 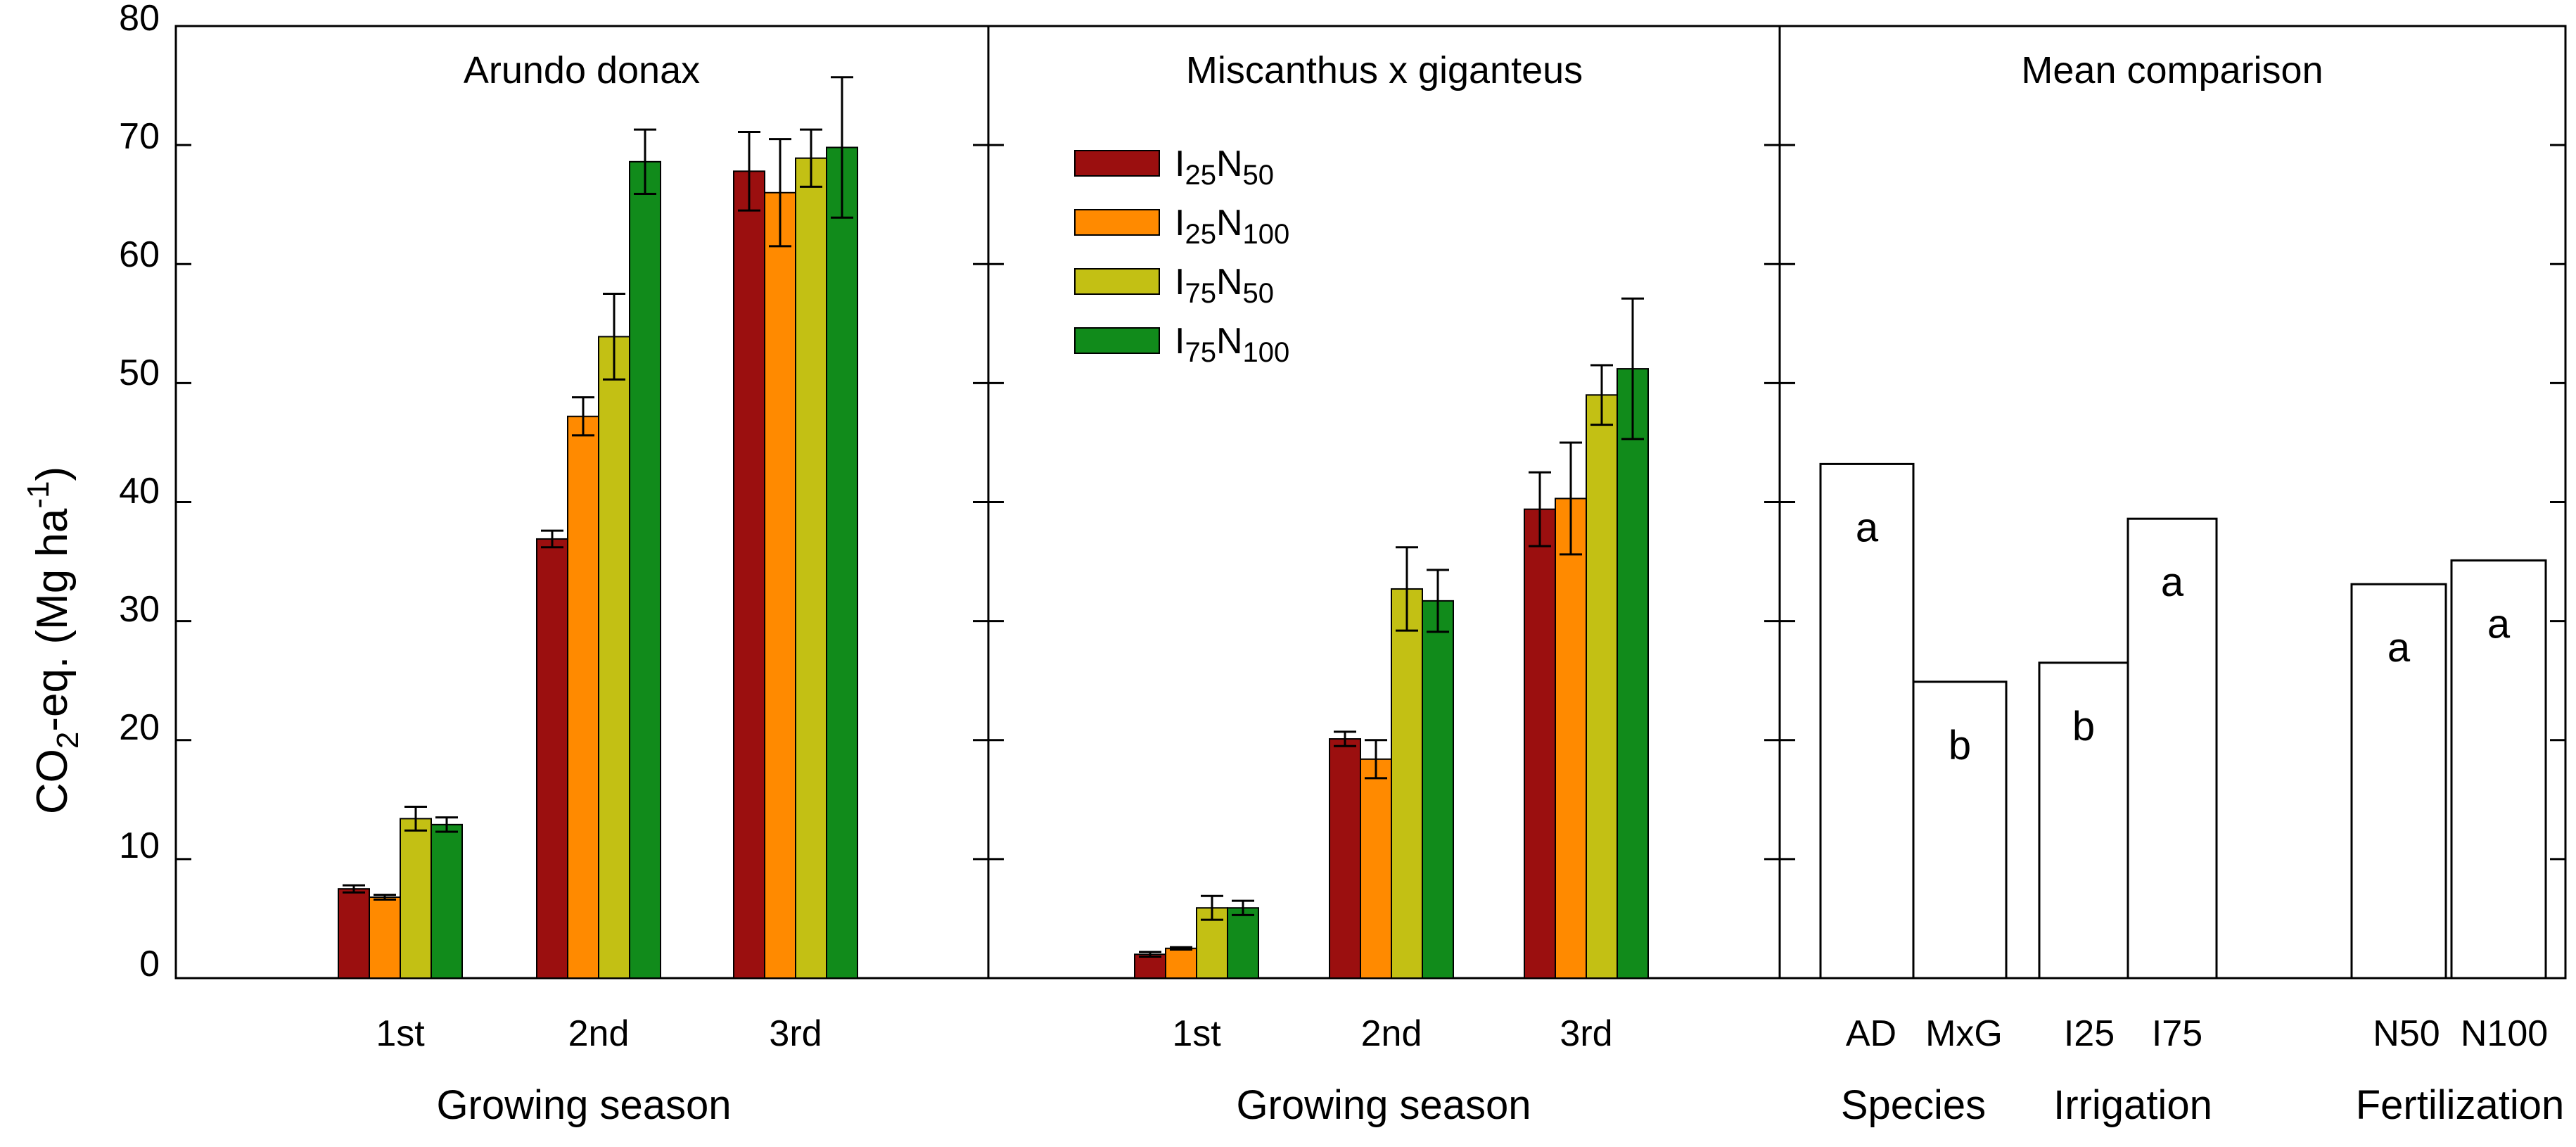 I want to click on y-tick-label: 40, so click(x=139, y=491).